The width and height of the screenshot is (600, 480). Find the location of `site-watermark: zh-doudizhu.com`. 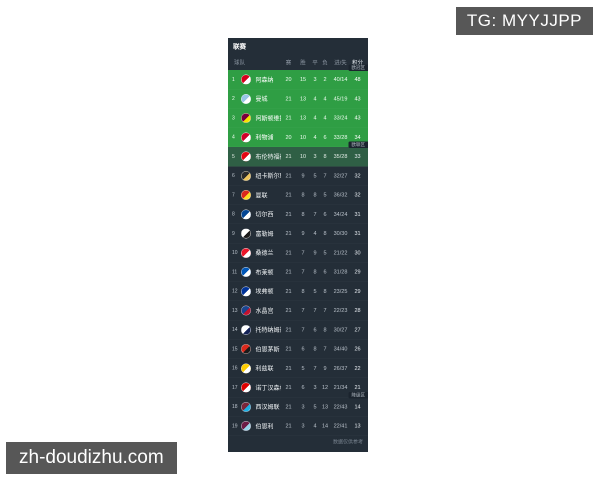

site-watermark: zh-doudizhu.com is located at coordinates (91, 458).